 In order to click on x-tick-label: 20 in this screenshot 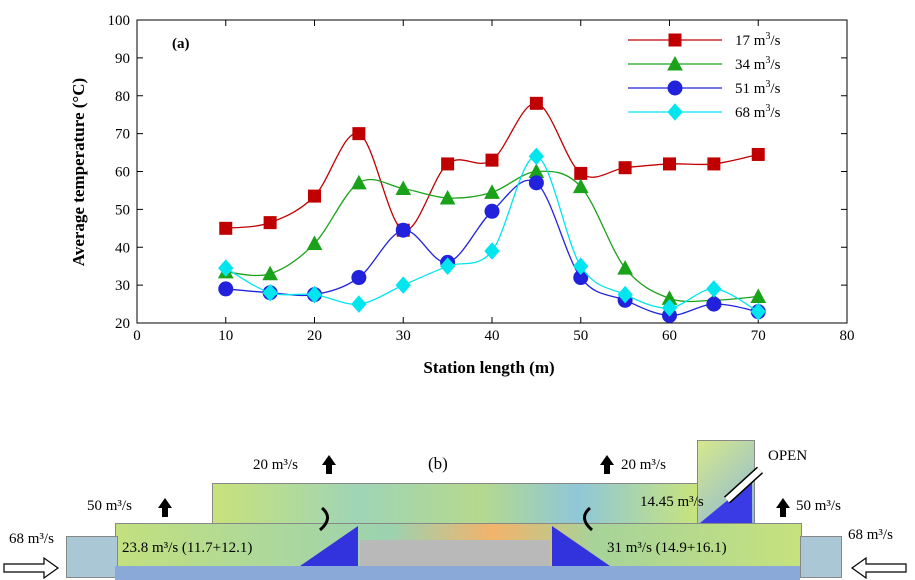, I will do `click(314, 336)`.